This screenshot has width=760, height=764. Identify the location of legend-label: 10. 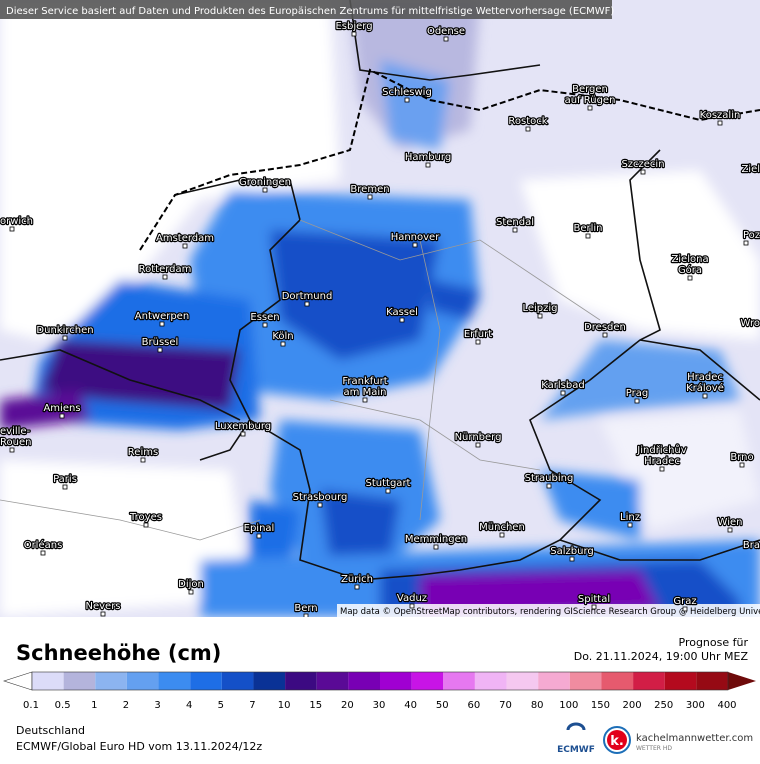
(284, 705).